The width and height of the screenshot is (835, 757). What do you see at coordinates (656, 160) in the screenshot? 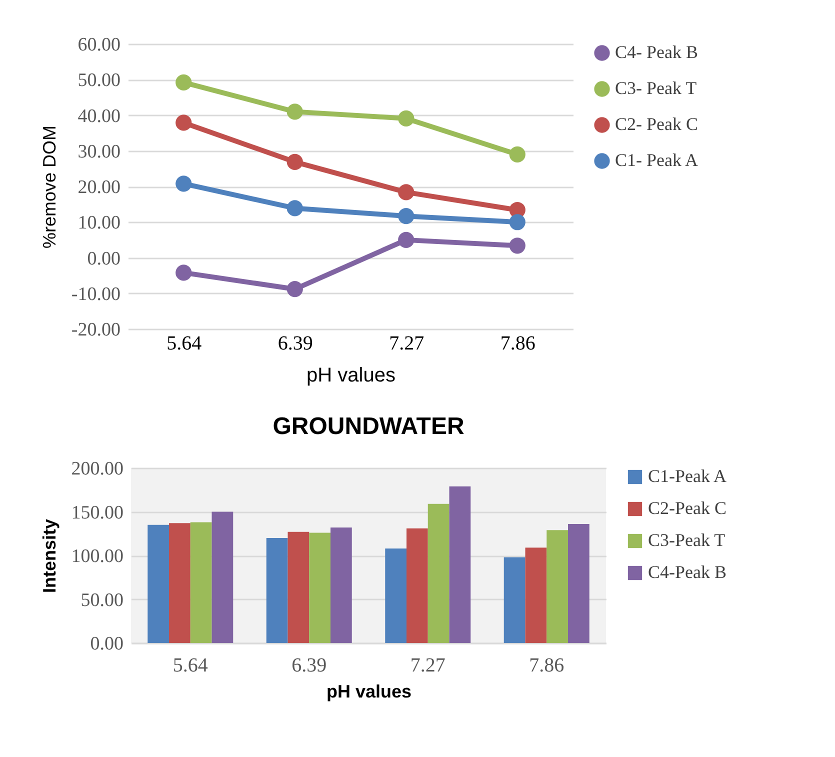
I see `legend-label: C1- Peak A` at bounding box center [656, 160].